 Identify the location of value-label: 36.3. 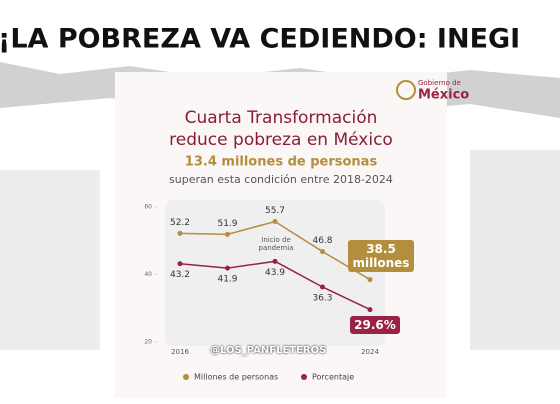
(322, 298).